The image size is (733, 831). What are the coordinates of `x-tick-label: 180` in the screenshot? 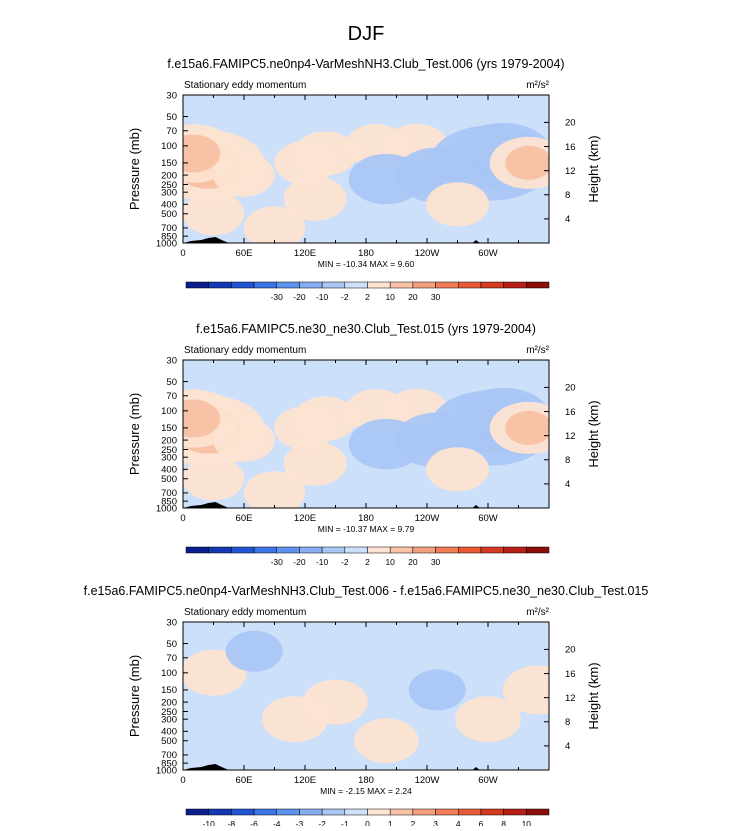 It's located at (366, 253).